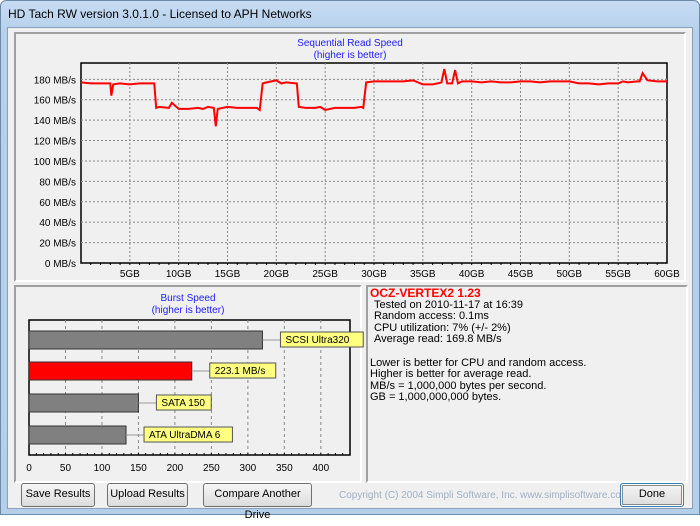  Describe the element at coordinates (521, 274) in the screenshot. I see `x-tick-label: 45GB` at that location.